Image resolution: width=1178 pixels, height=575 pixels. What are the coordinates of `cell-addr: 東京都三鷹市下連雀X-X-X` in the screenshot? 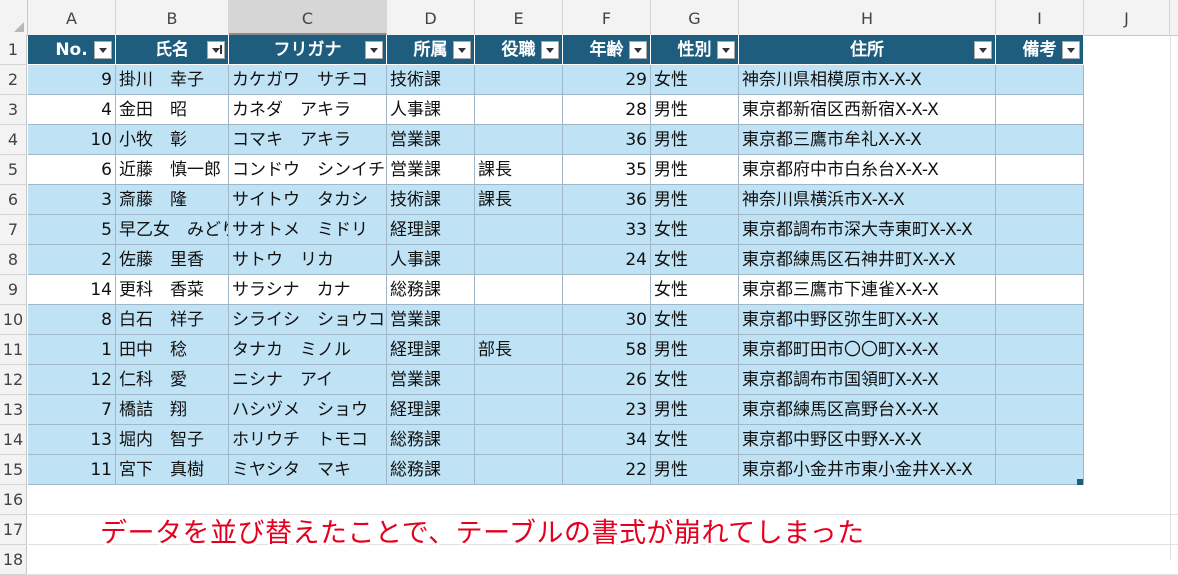 It's located at (867, 290).